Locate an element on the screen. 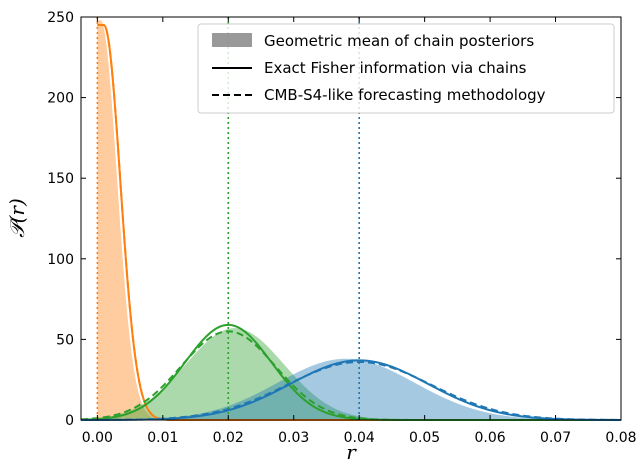 The width and height of the screenshot is (644, 464). x-tick-label-1: 0.01 is located at coordinates (162, 438).